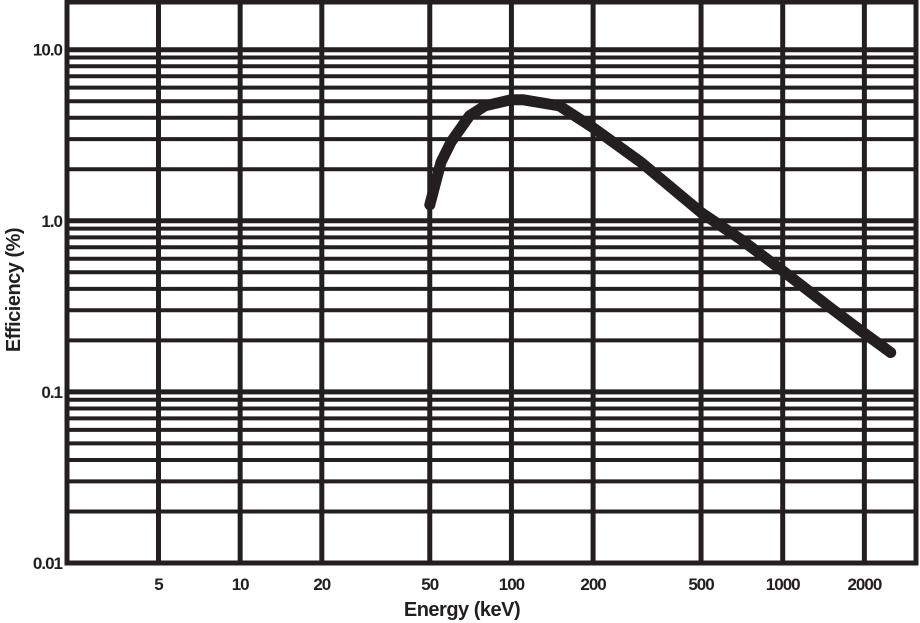  What do you see at coordinates (429, 584) in the screenshot?
I see `x-tick-label: 50` at bounding box center [429, 584].